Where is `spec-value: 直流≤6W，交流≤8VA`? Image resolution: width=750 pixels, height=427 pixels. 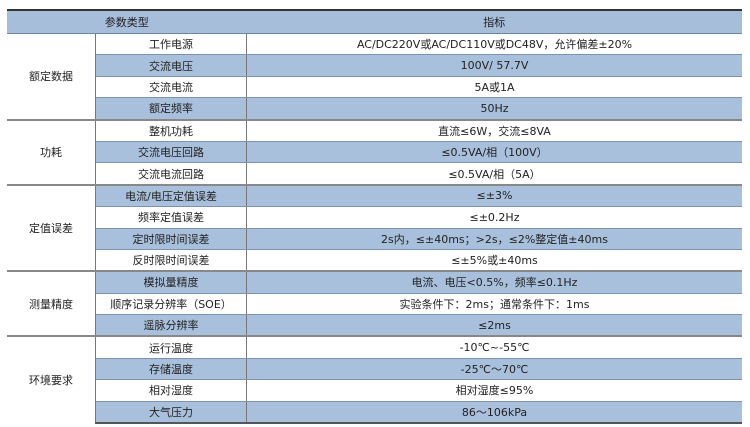 spec-value: 直流≤6W，交流≤8VA is located at coordinates (494, 130).